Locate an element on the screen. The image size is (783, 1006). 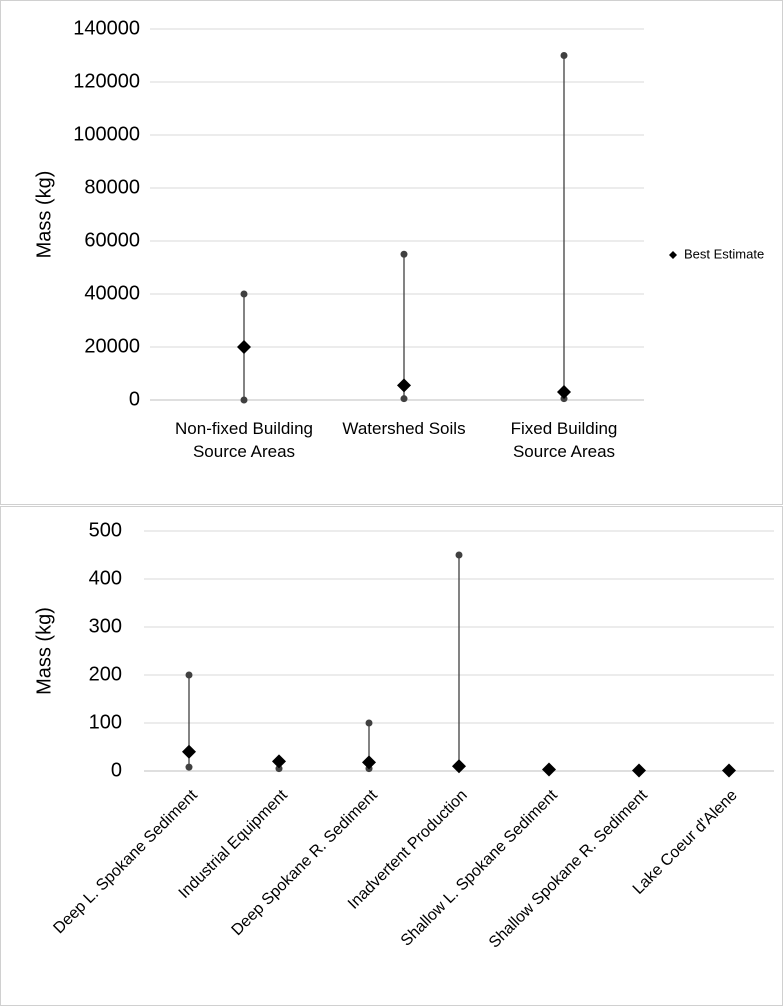
y-tick-label: 60000 is located at coordinates (112, 240).